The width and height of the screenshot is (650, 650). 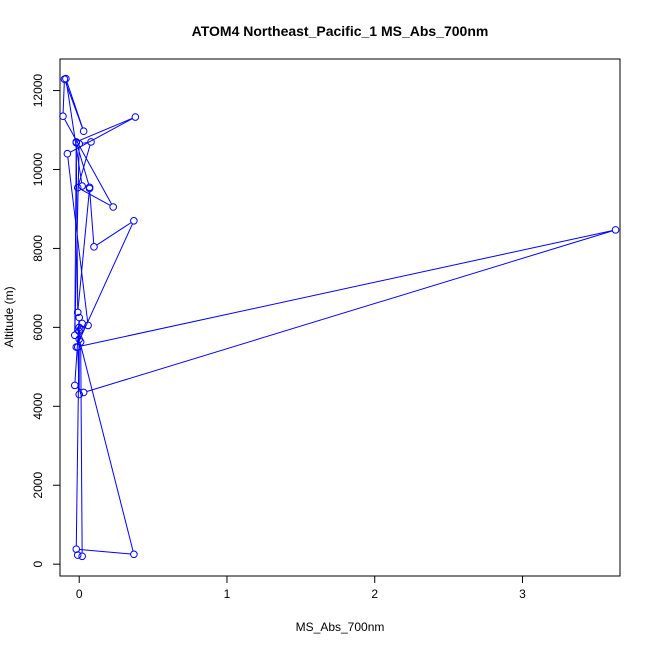 I want to click on y-tick-label: 10000, so click(x=38, y=169).